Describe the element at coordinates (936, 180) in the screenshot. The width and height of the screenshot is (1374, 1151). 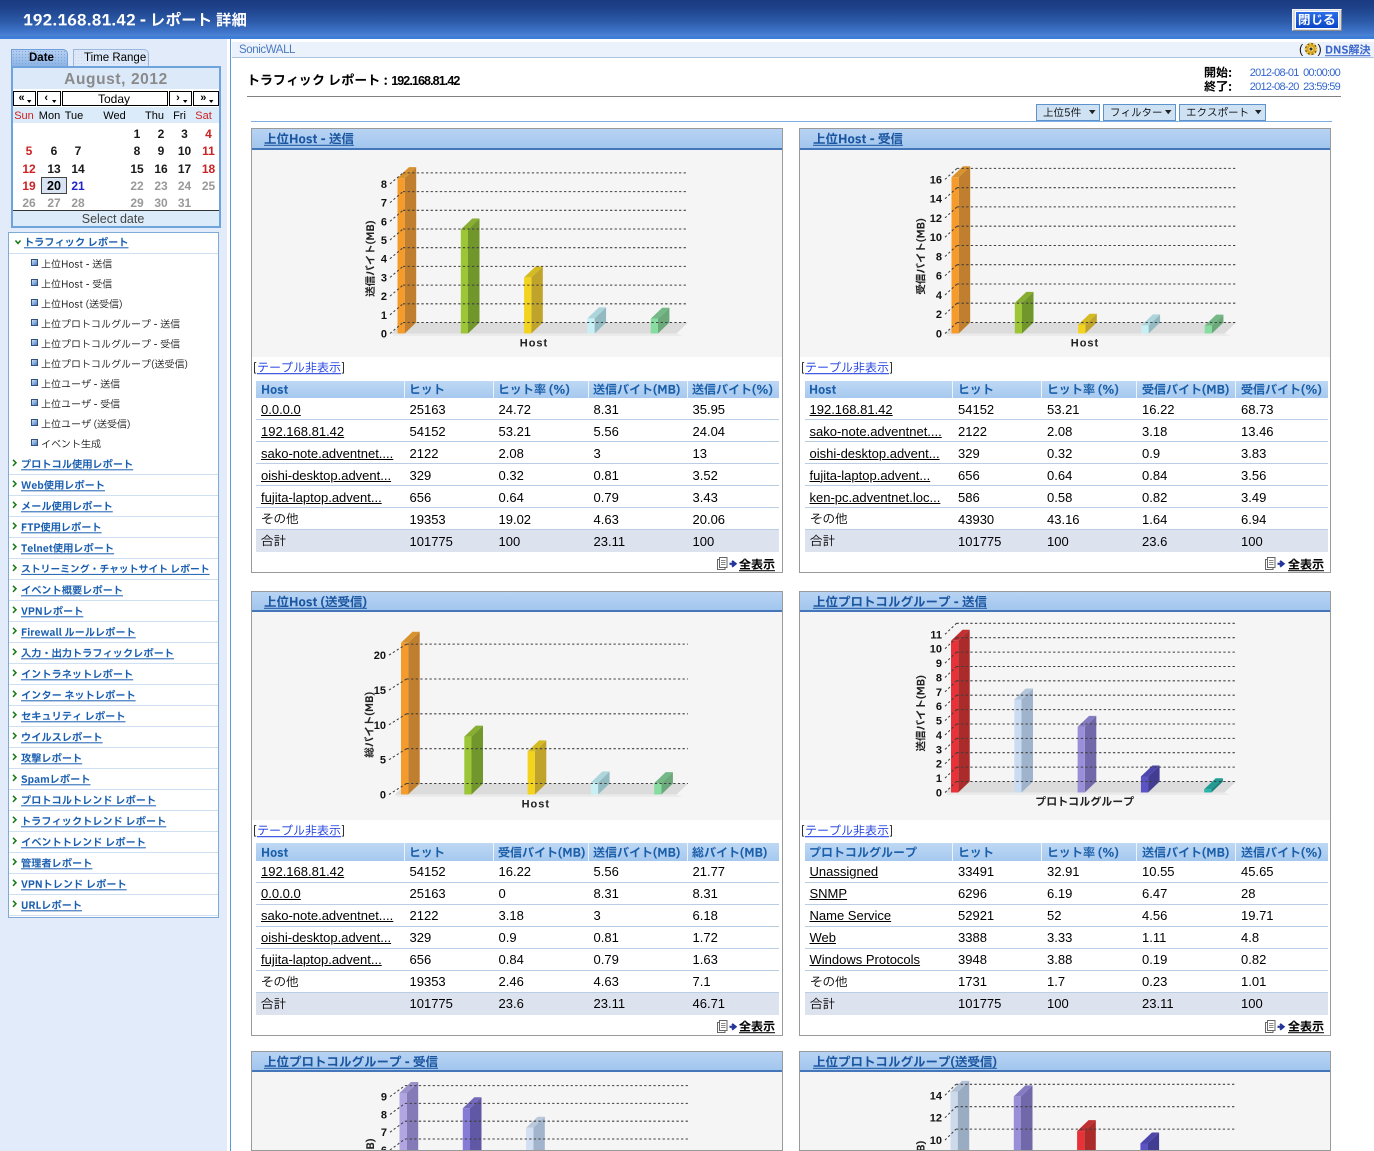
I see `svg-text: 16` at that location.